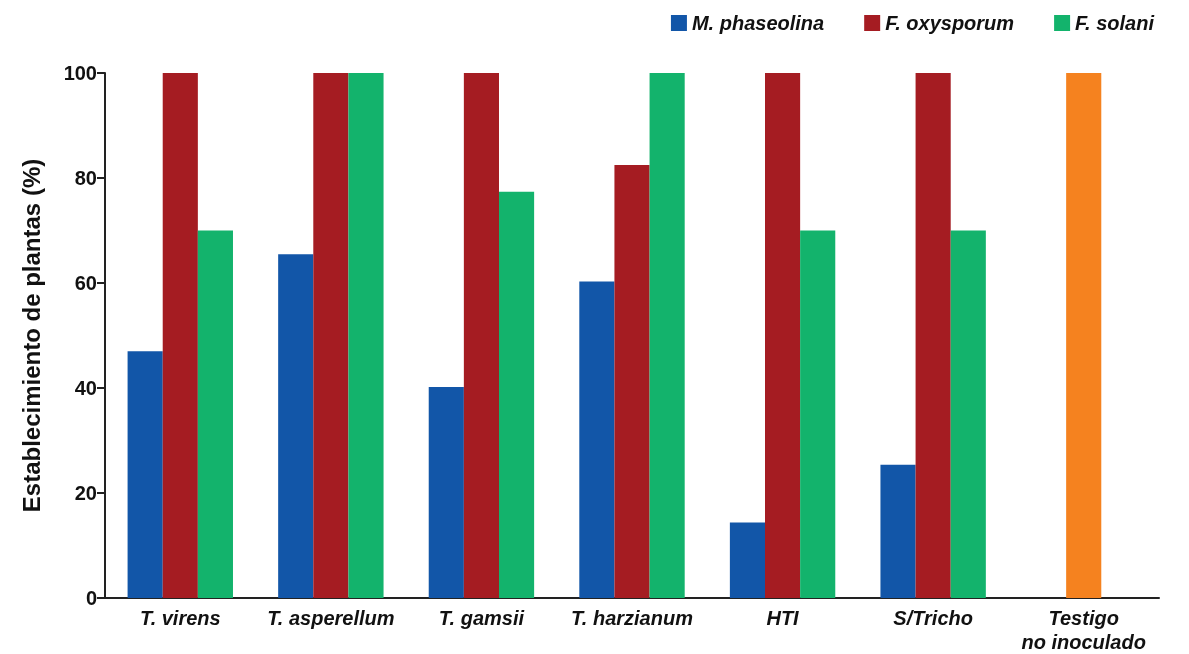 The height and width of the screenshot is (654, 1189). I want to click on y-tick-label: 60, so click(85, 283).